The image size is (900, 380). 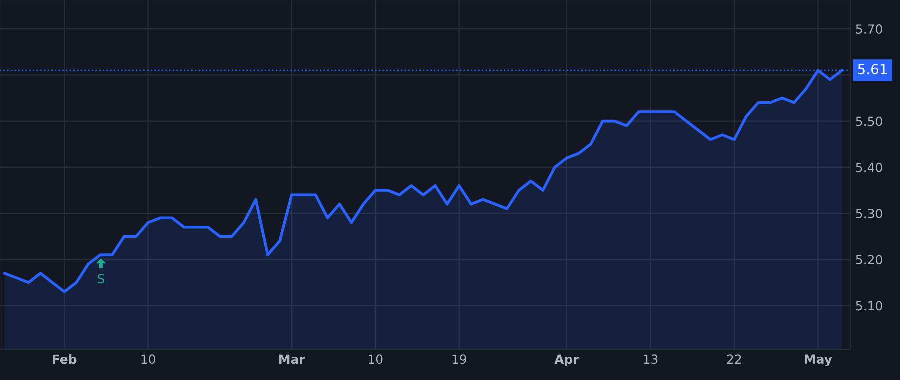 What do you see at coordinates (869, 167) in the screenshot?
I see `y-tick-label: 5.40` at bounding box center [869, 167].